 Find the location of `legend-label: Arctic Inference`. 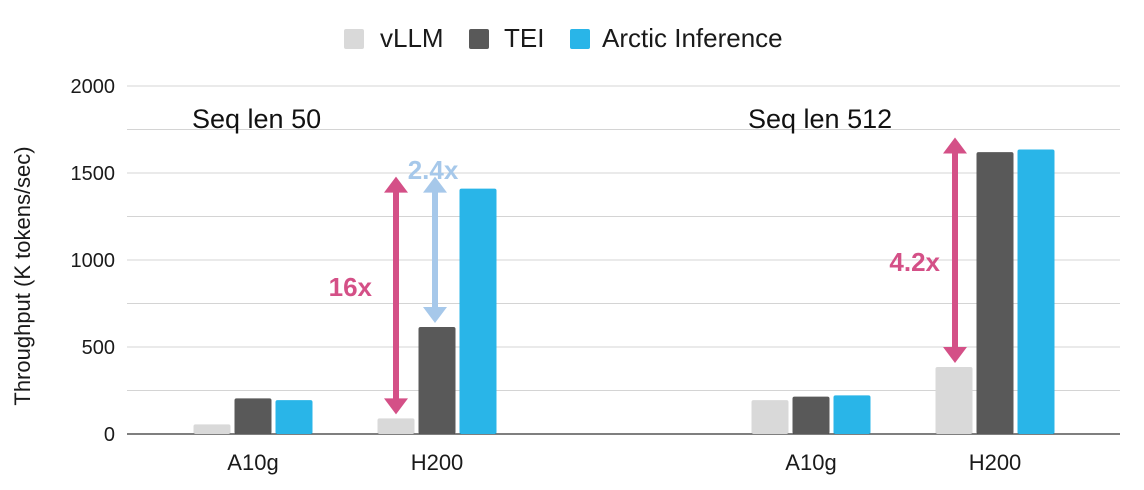

legend-label: Arctic Inference is located at coordinates (692, 38).